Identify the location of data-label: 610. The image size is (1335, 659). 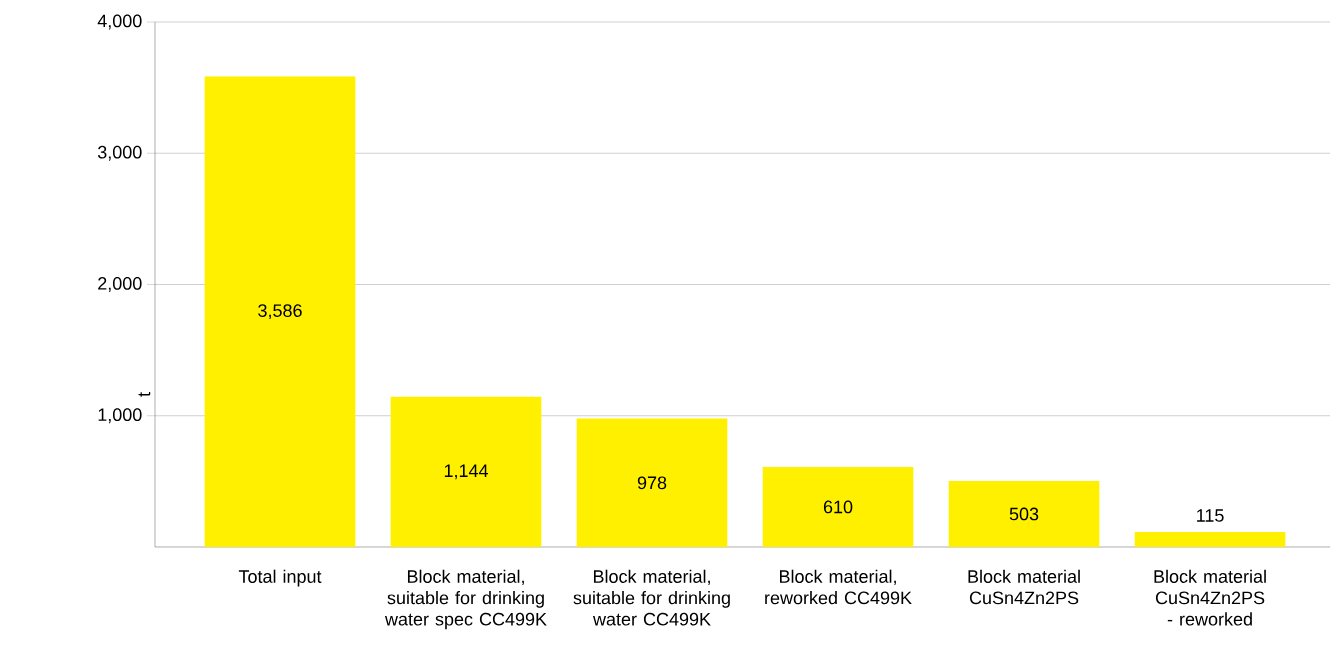
(838, 507).